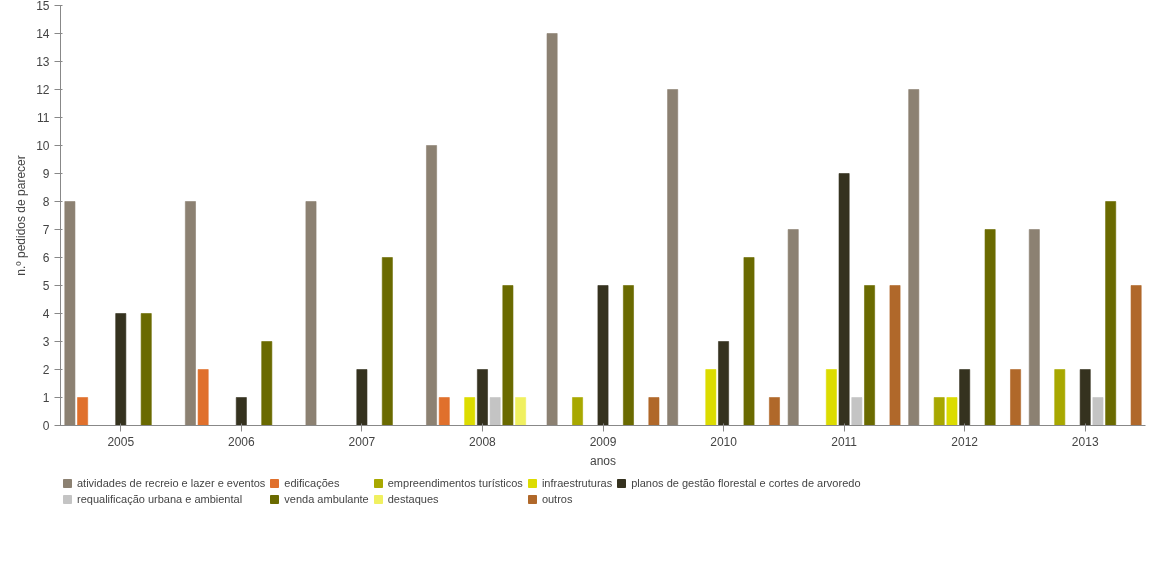  Describe the element at coordinates (121, 441) in the screenshot. I see `x-tick-label: 2005` at that location.